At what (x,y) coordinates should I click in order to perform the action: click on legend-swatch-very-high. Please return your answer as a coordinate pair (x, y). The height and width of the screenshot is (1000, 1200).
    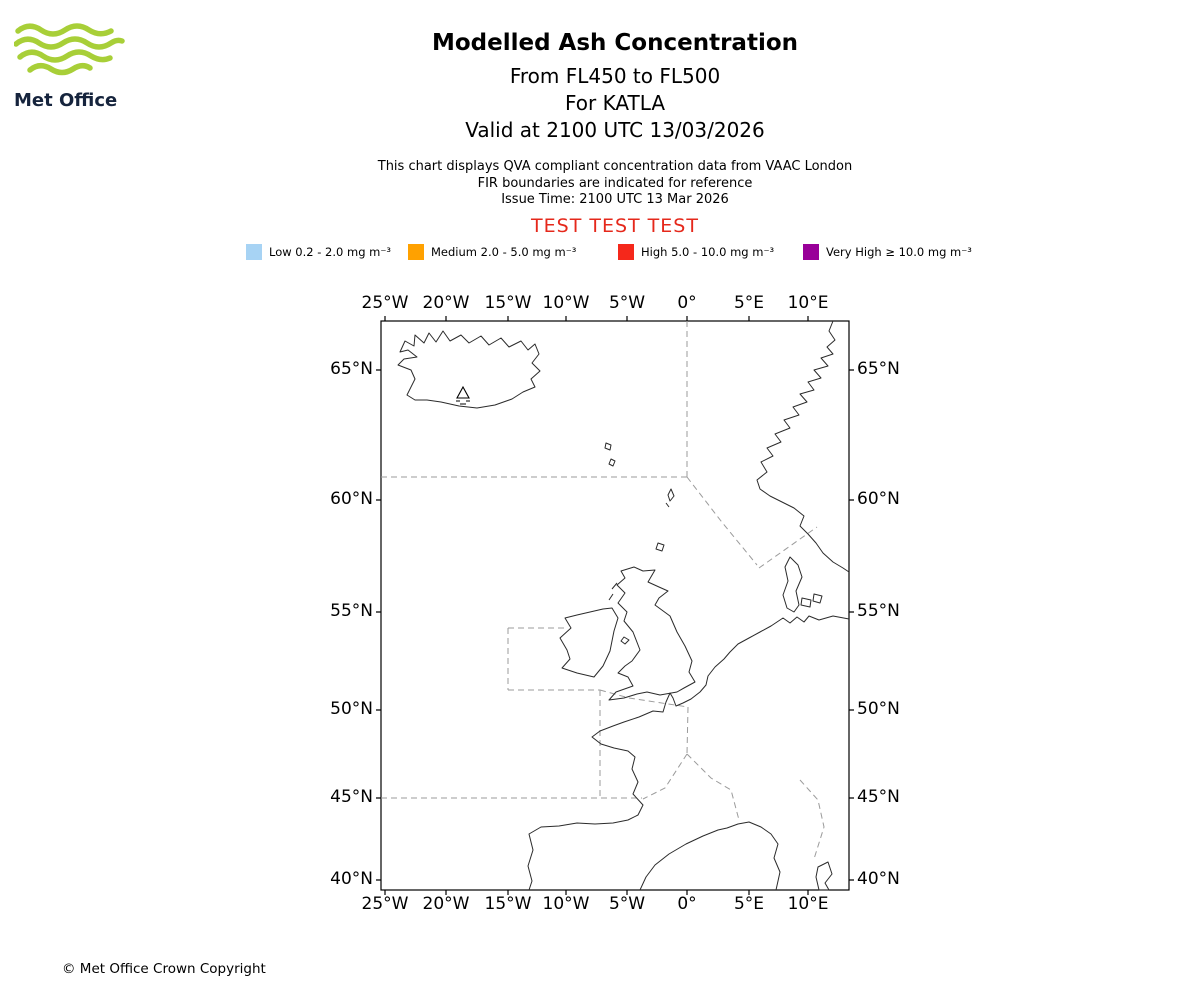
    Looking at the image, I should click on (811, 252).